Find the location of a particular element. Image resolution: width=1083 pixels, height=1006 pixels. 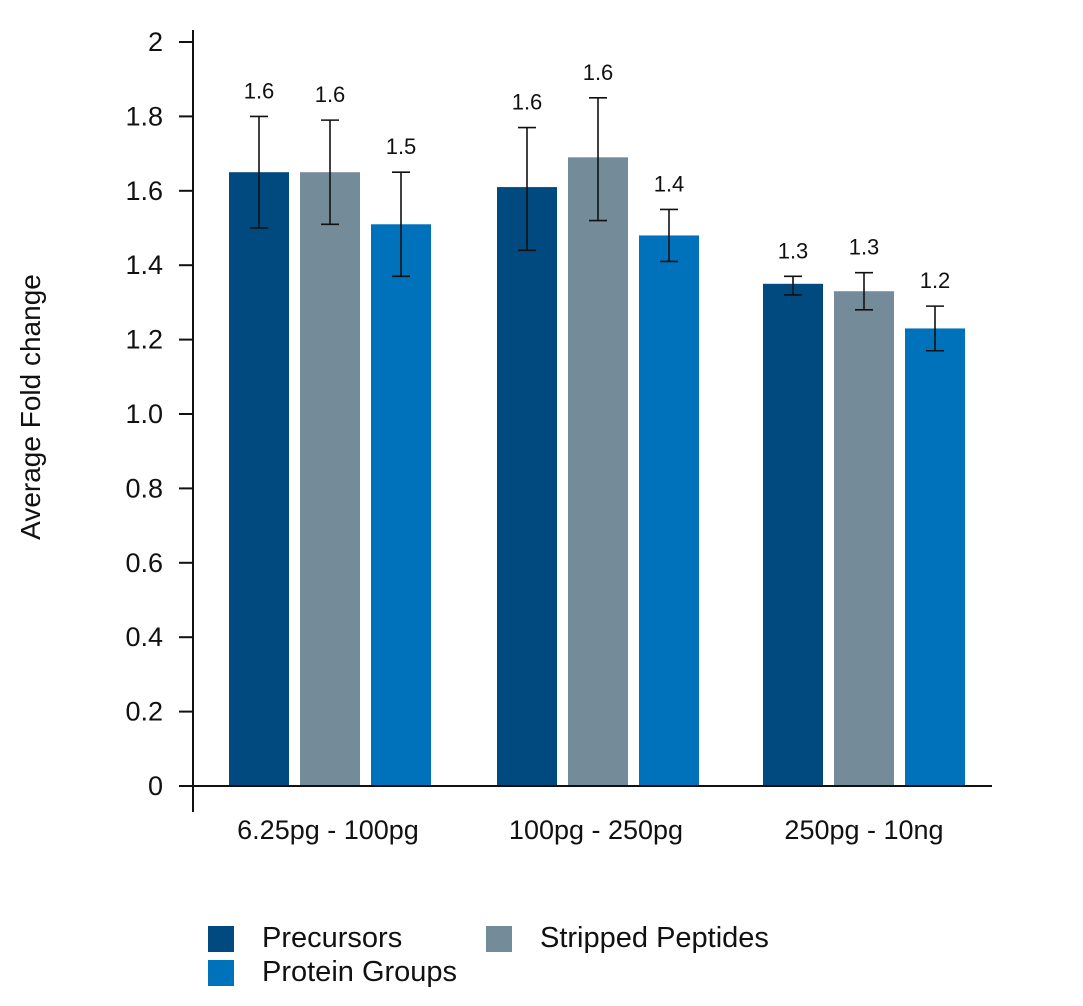

x-axis: 6.25pg - 100pg 100pg - 250pg 250pg - 10ng is located at coordinates (592, 815).